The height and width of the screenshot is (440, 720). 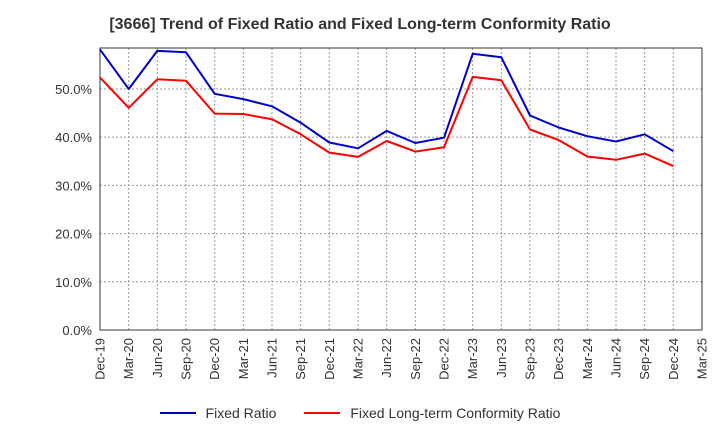 I want to click on legend-swatch-fixed-long-term-conformity-ratio, so click(x=322, y=413).